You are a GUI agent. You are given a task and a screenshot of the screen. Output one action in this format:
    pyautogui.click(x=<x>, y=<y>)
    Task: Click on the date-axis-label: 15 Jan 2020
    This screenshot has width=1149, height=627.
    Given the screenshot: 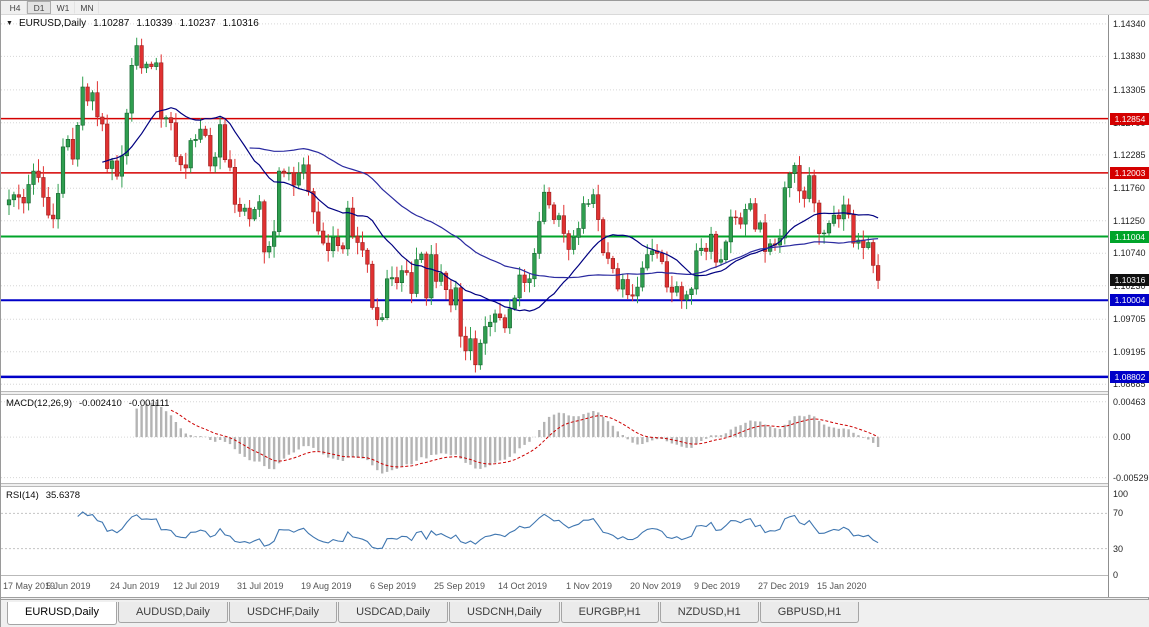 What is the action you would take?
    pyautogui.click(x=842, y=586)
    